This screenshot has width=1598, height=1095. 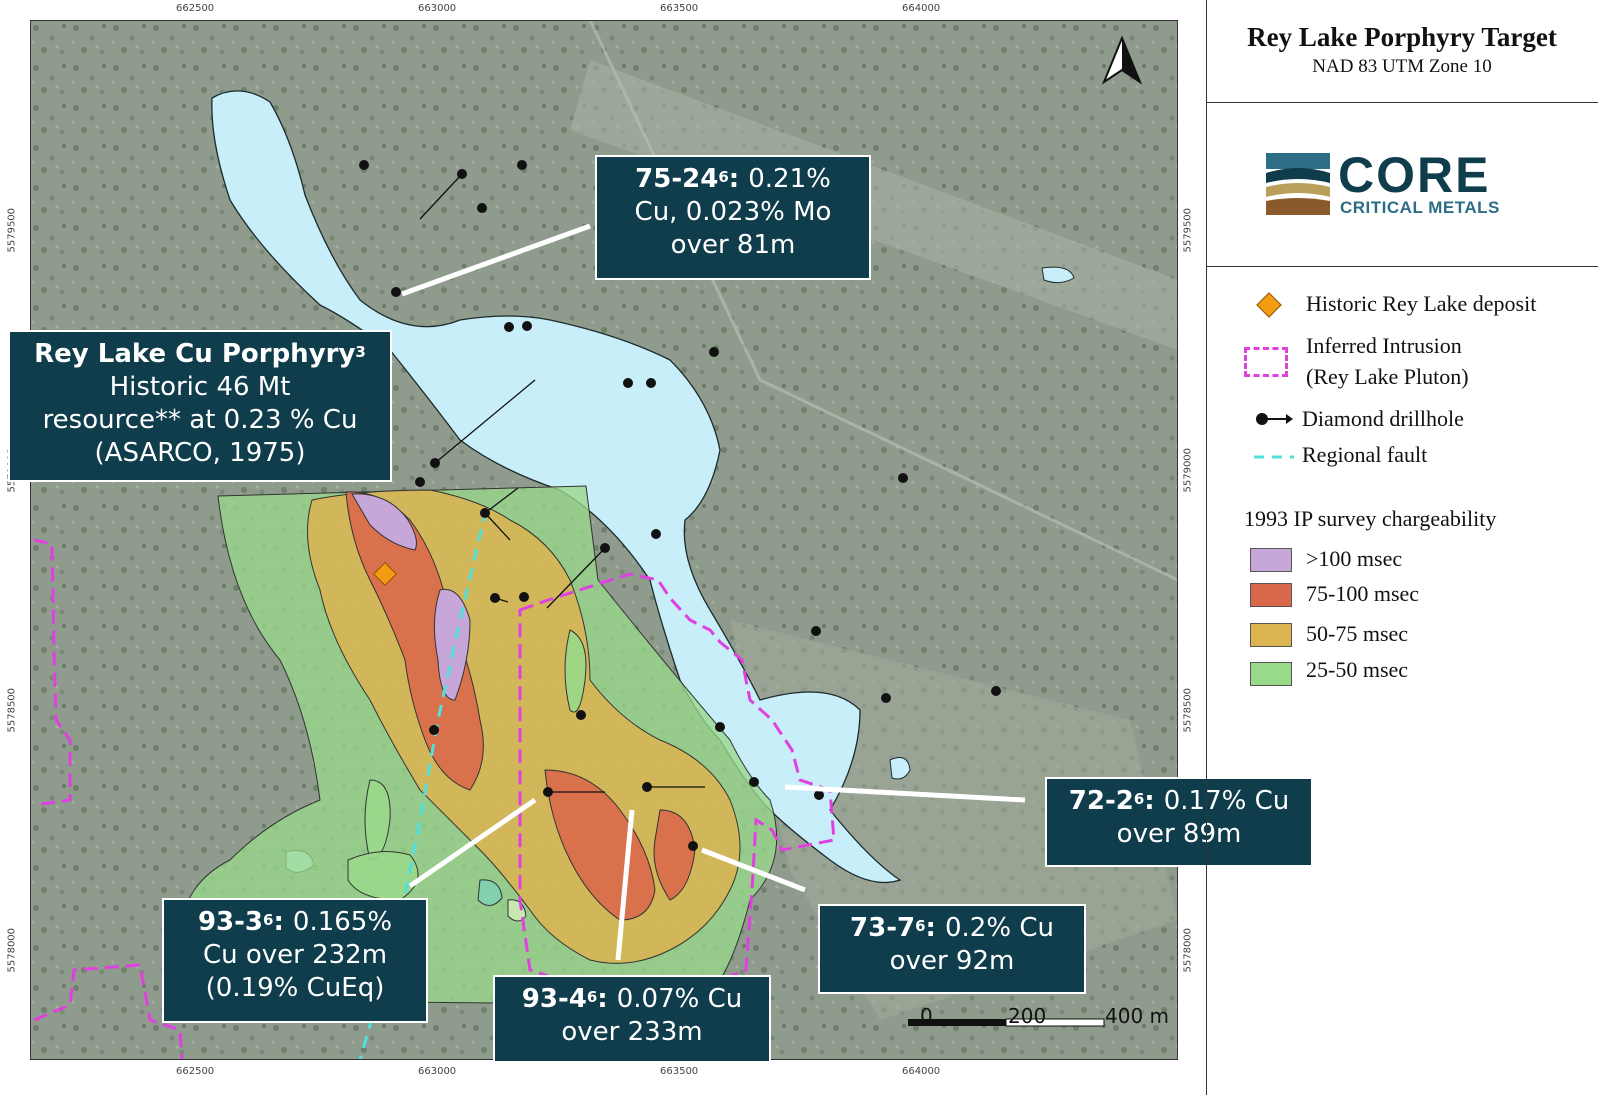 I want to click on ip-label: 75-100 msec, so click(x=1363, y=593).